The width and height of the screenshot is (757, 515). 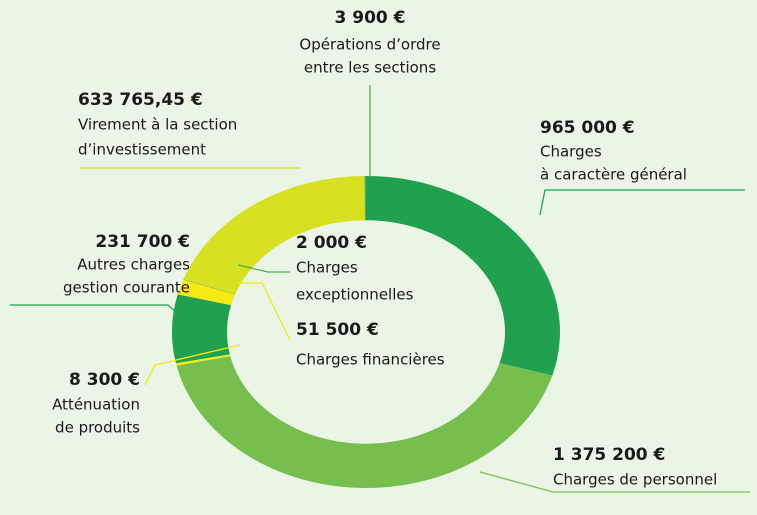 What do you see at coordinates (609, 455) in the screenshot?
I see `value-label: 1 375 200 €` at bounding box center [609, 455].